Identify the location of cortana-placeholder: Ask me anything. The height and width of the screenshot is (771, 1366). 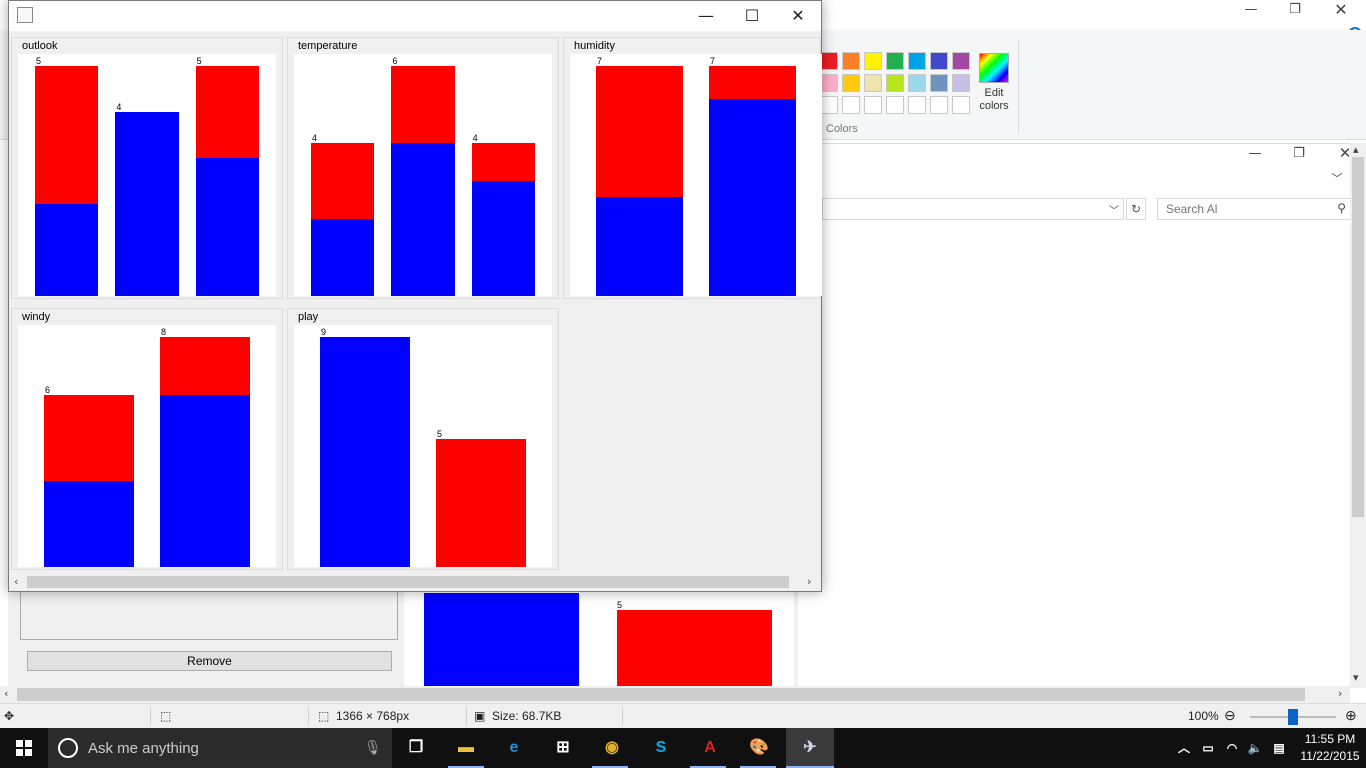
(143, 748).